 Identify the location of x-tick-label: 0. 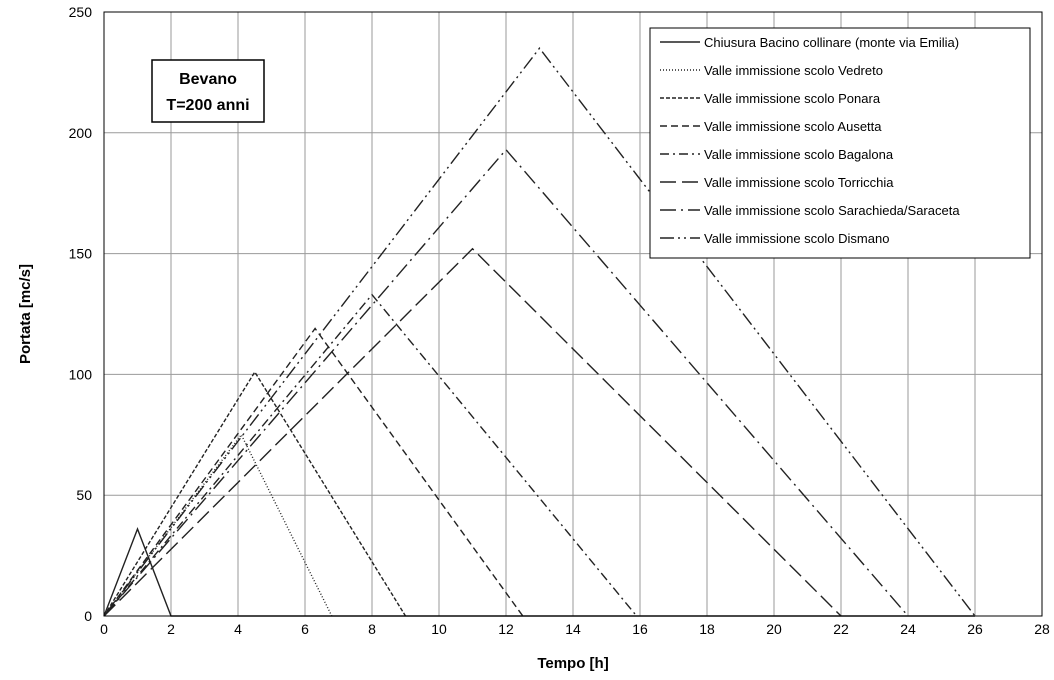
(104, 629).